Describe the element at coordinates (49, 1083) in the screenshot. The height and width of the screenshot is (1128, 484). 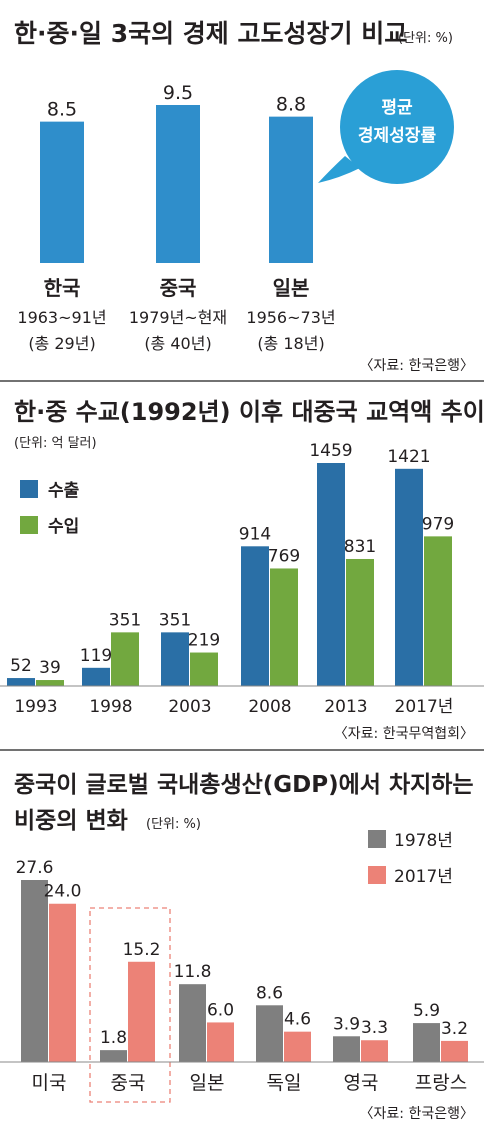
I see `gdp-country-label: 미국` at that location.